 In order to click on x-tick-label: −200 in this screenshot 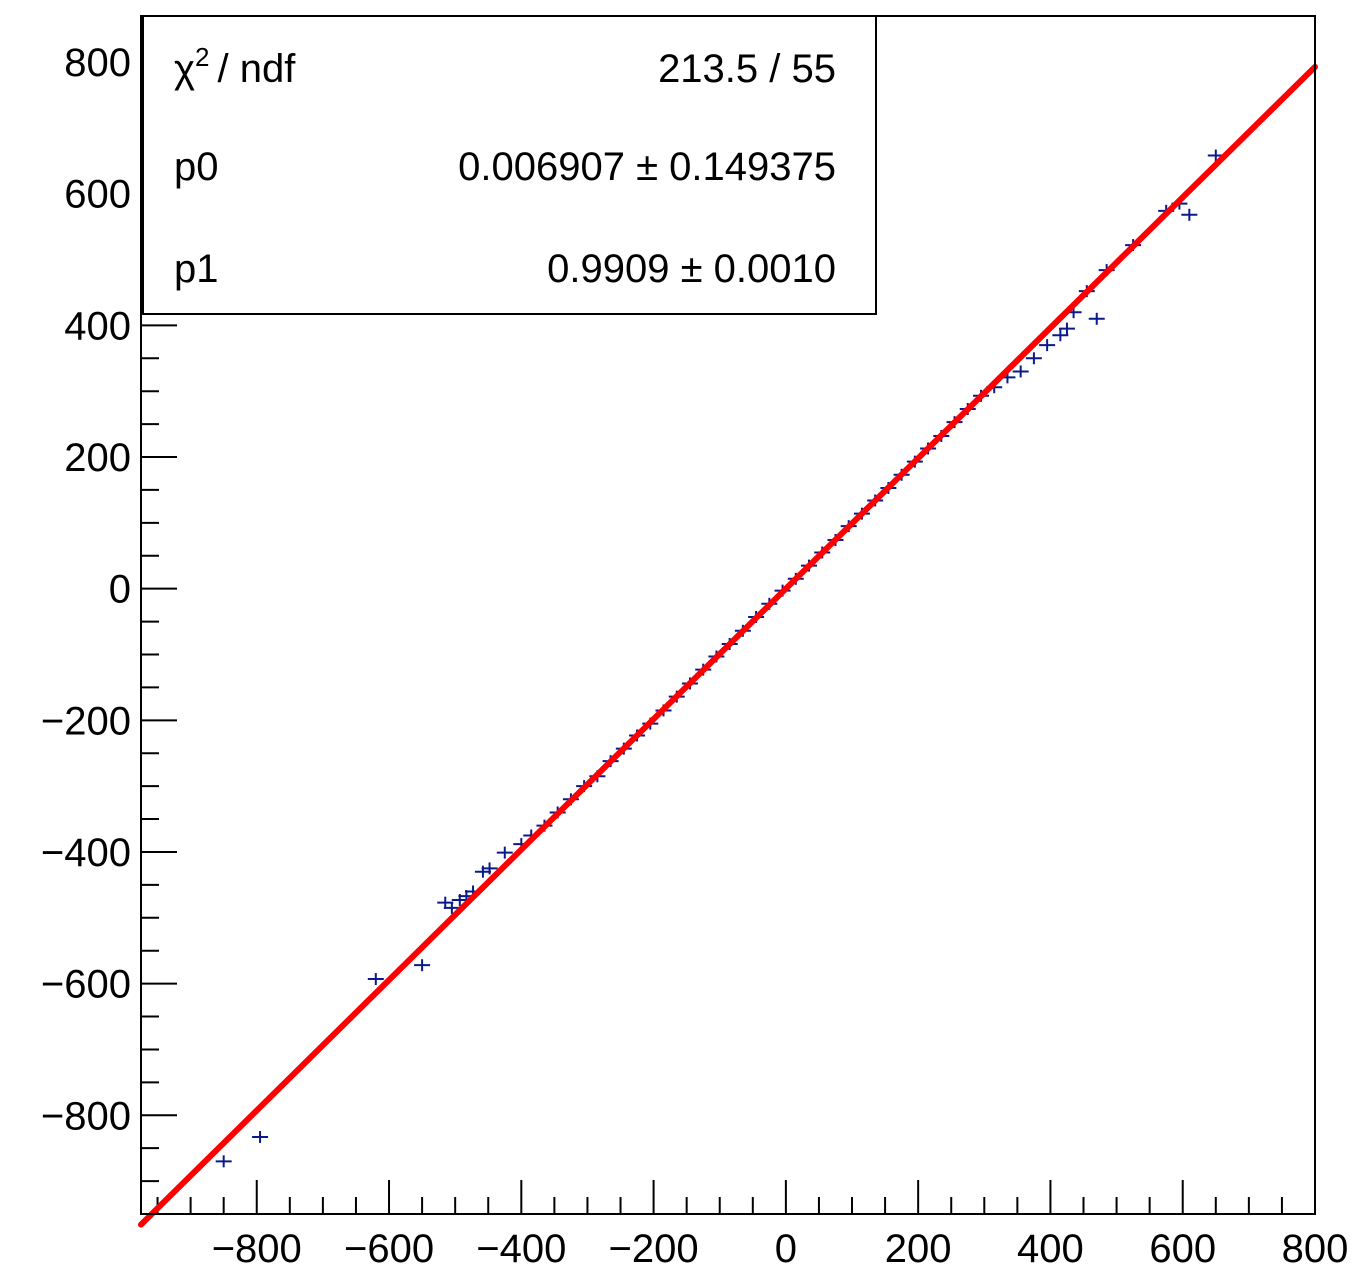, I will do `click(654, 1249)`.